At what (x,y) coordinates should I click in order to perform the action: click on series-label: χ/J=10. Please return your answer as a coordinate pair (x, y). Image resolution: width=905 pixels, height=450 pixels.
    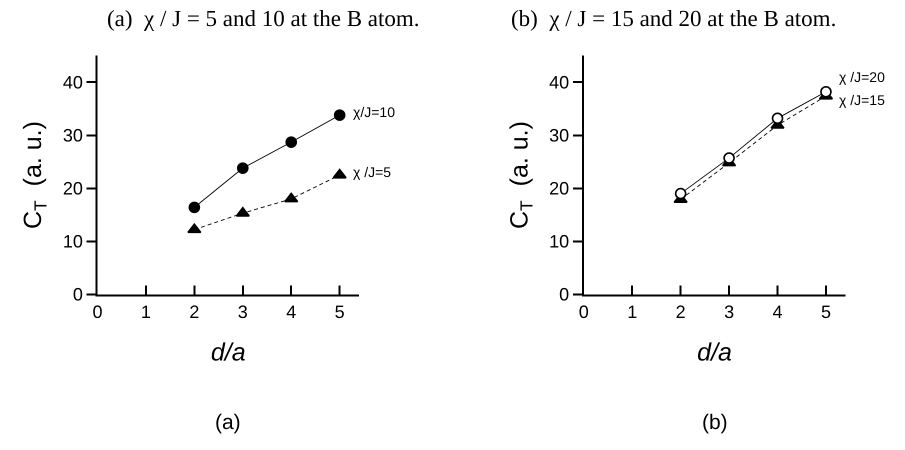
    Looking at the image, I should click on (374, 112).